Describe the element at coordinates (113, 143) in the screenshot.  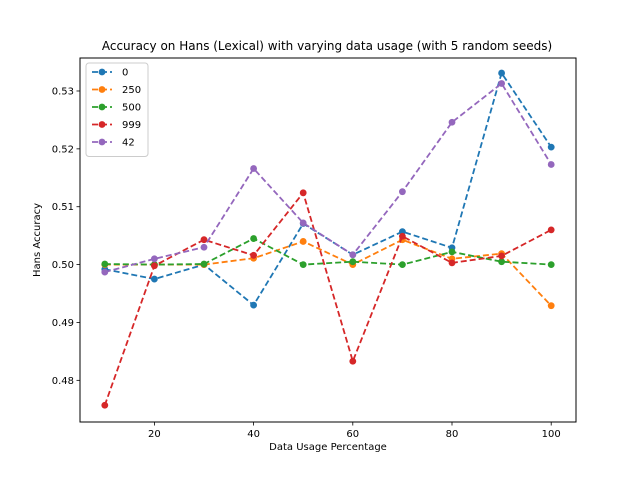
I see `legend-item: 42` at that location.